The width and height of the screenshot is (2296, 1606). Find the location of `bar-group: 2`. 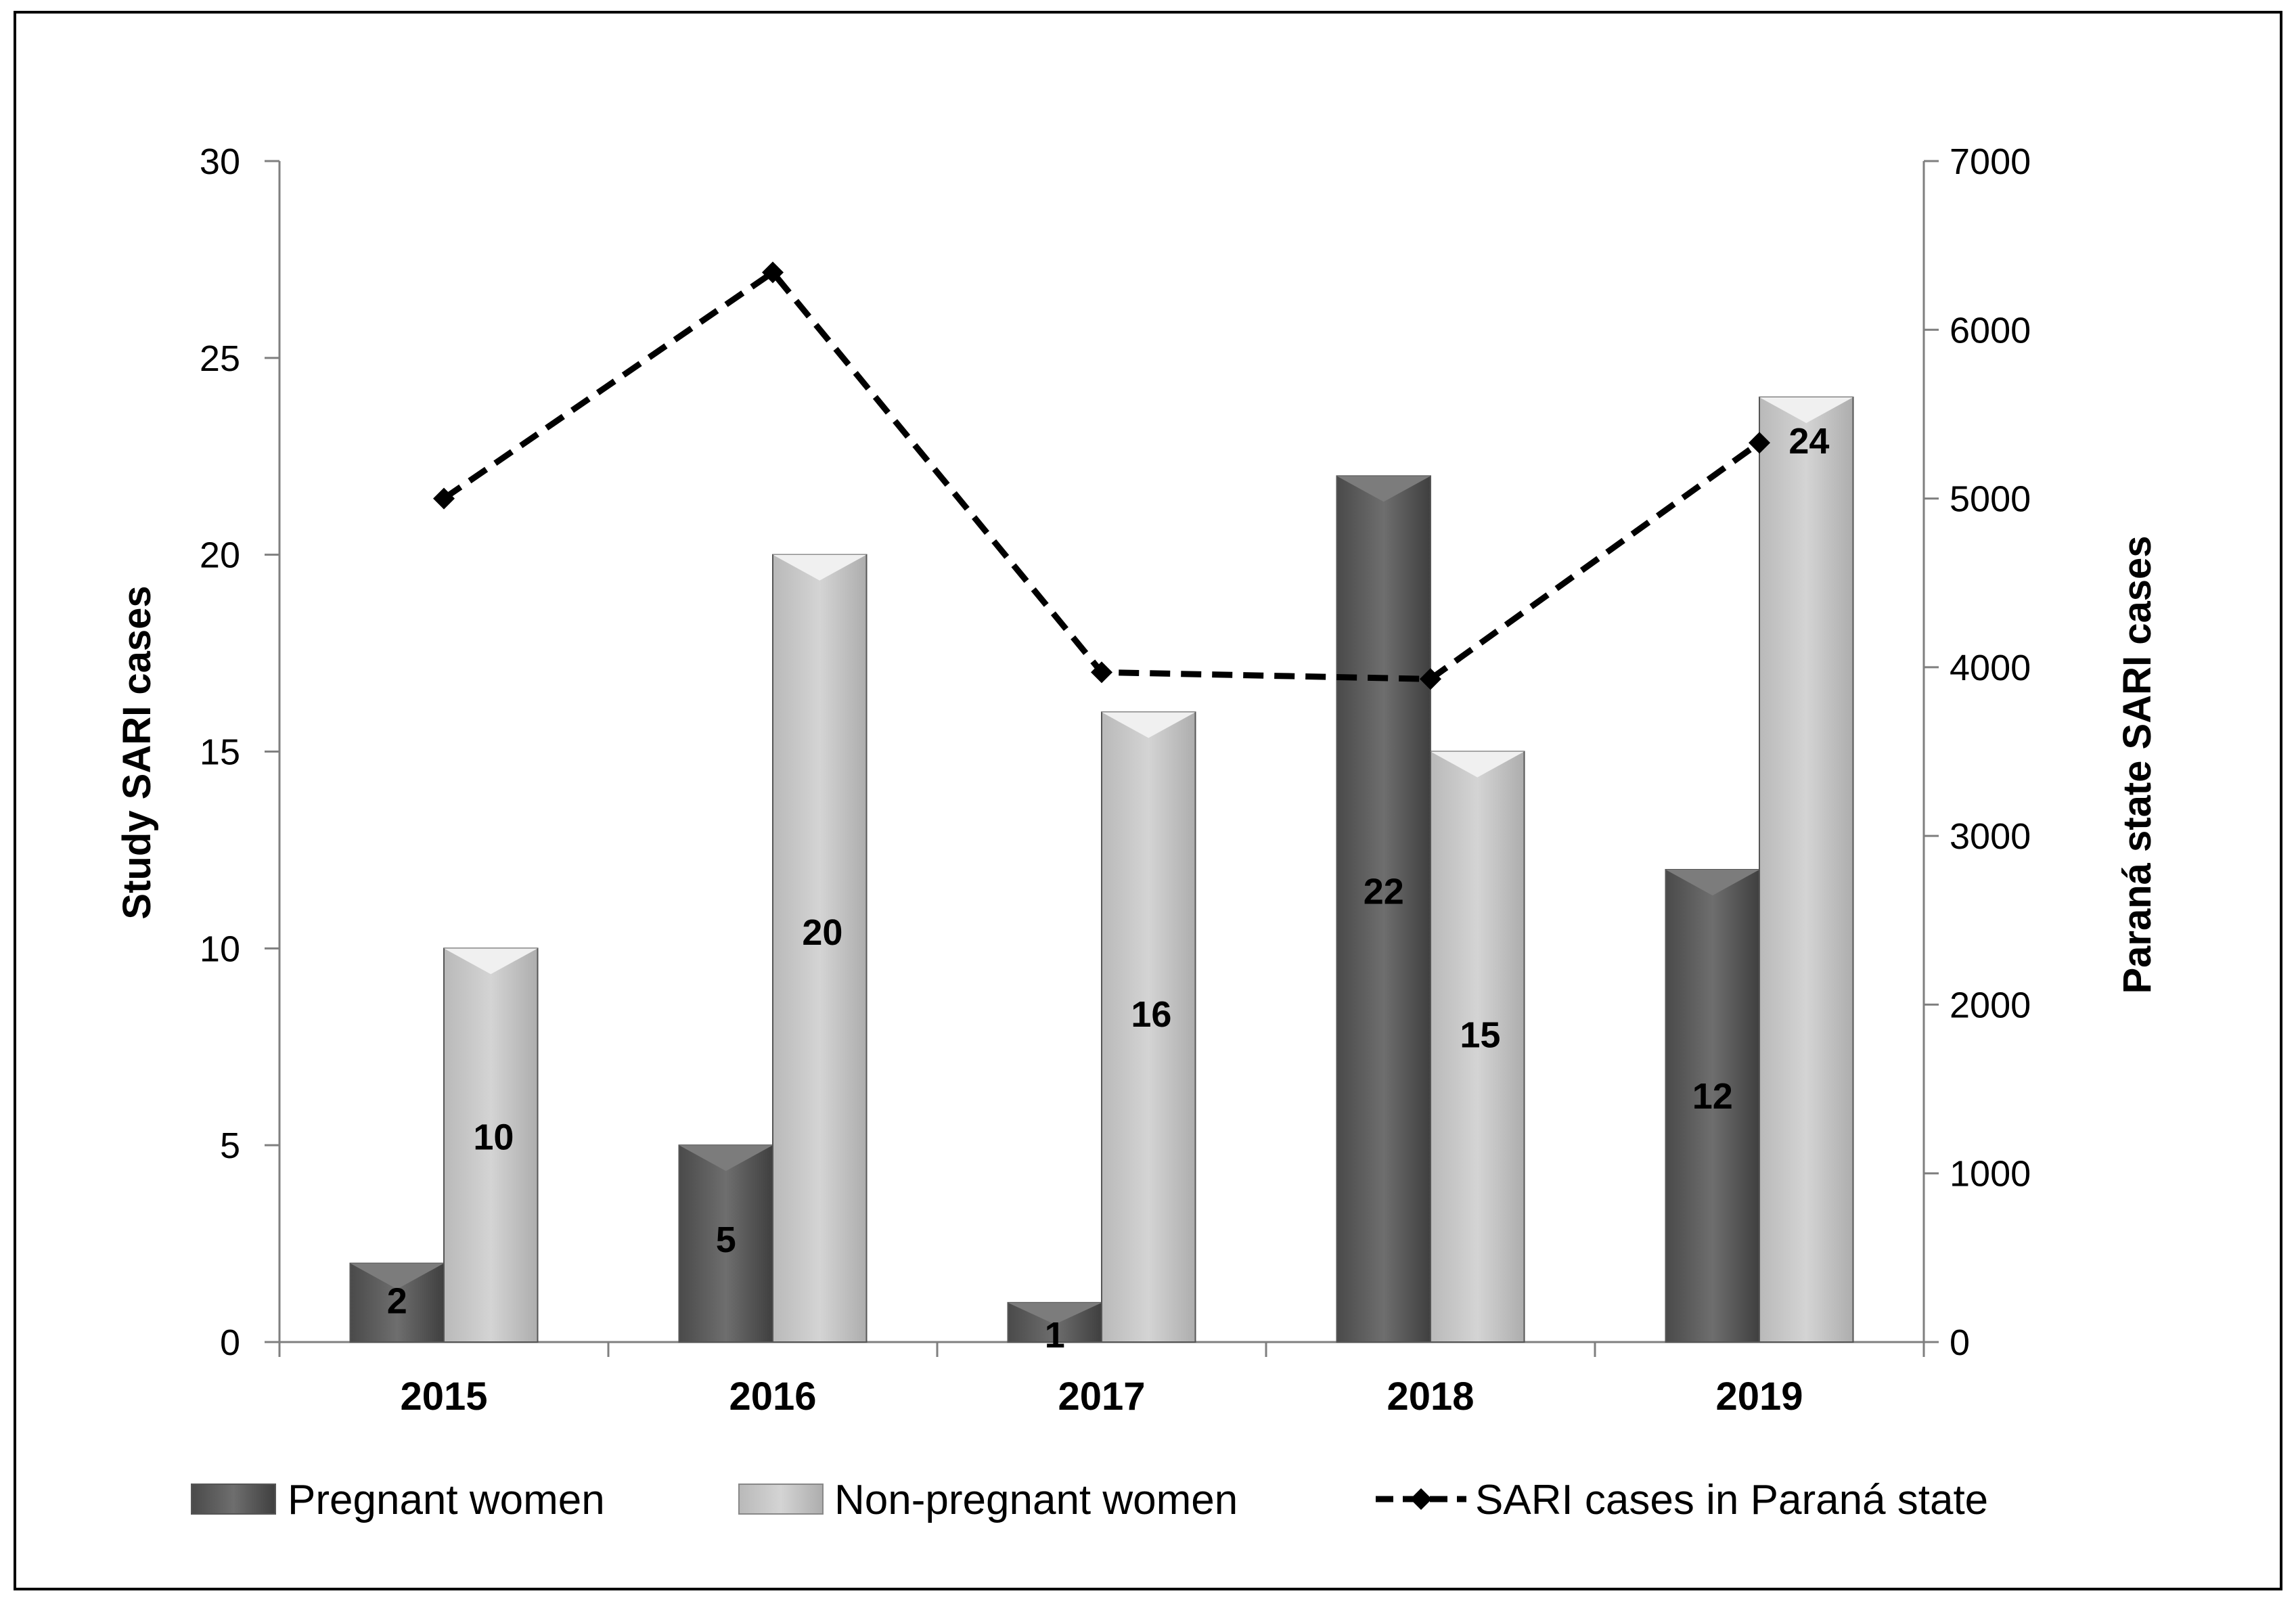

bar-group: 2 is located at coordinates (397, 1302).